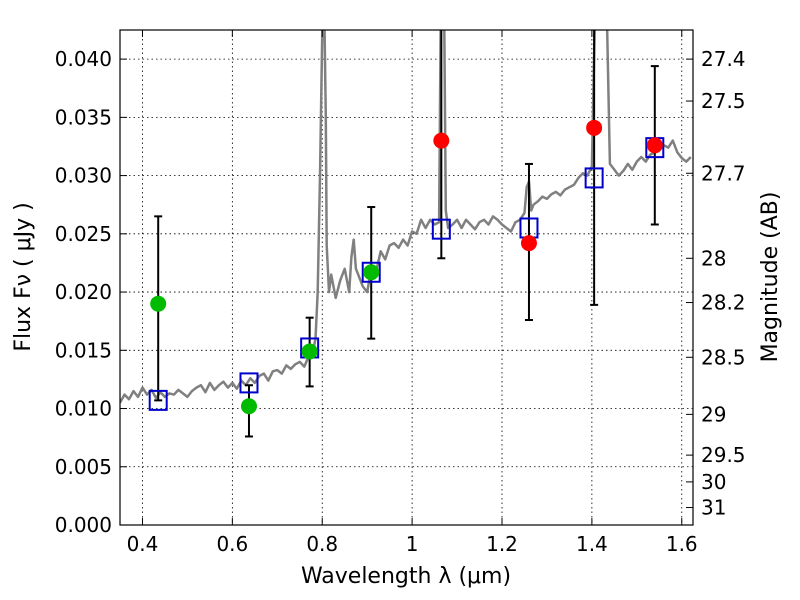 The width and height of the screenshot is (800, 600). What do you see at coordinates (713, 482) in the screenshot?
I see `right-tick-label: 30` at bounding box center [713, 482].